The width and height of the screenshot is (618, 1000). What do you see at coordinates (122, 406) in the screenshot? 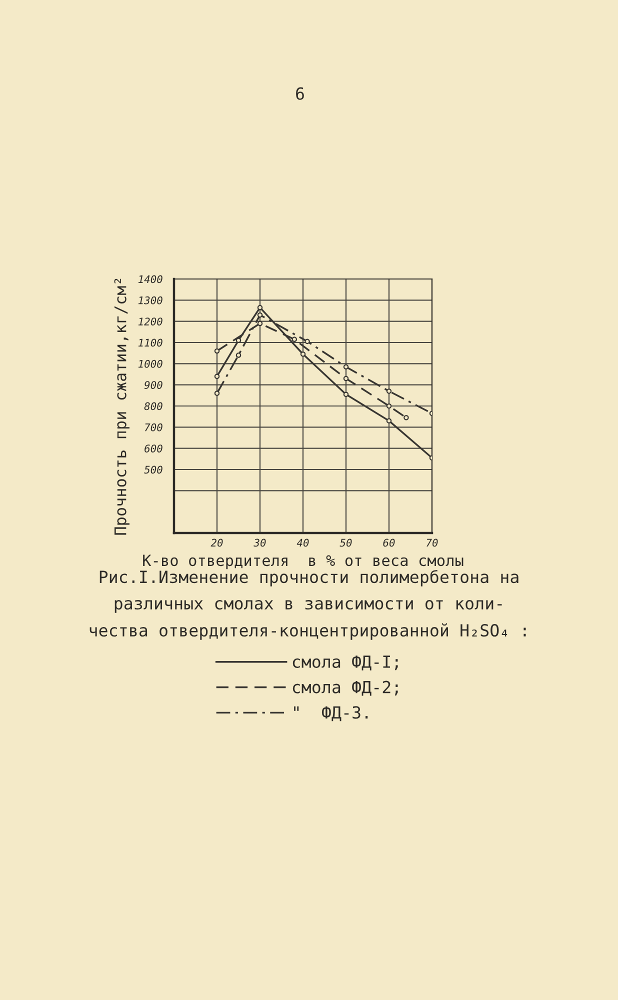
I see `y-axis-title: Прочность при сжатии,кг/см²` at bounding box center [122, 406].